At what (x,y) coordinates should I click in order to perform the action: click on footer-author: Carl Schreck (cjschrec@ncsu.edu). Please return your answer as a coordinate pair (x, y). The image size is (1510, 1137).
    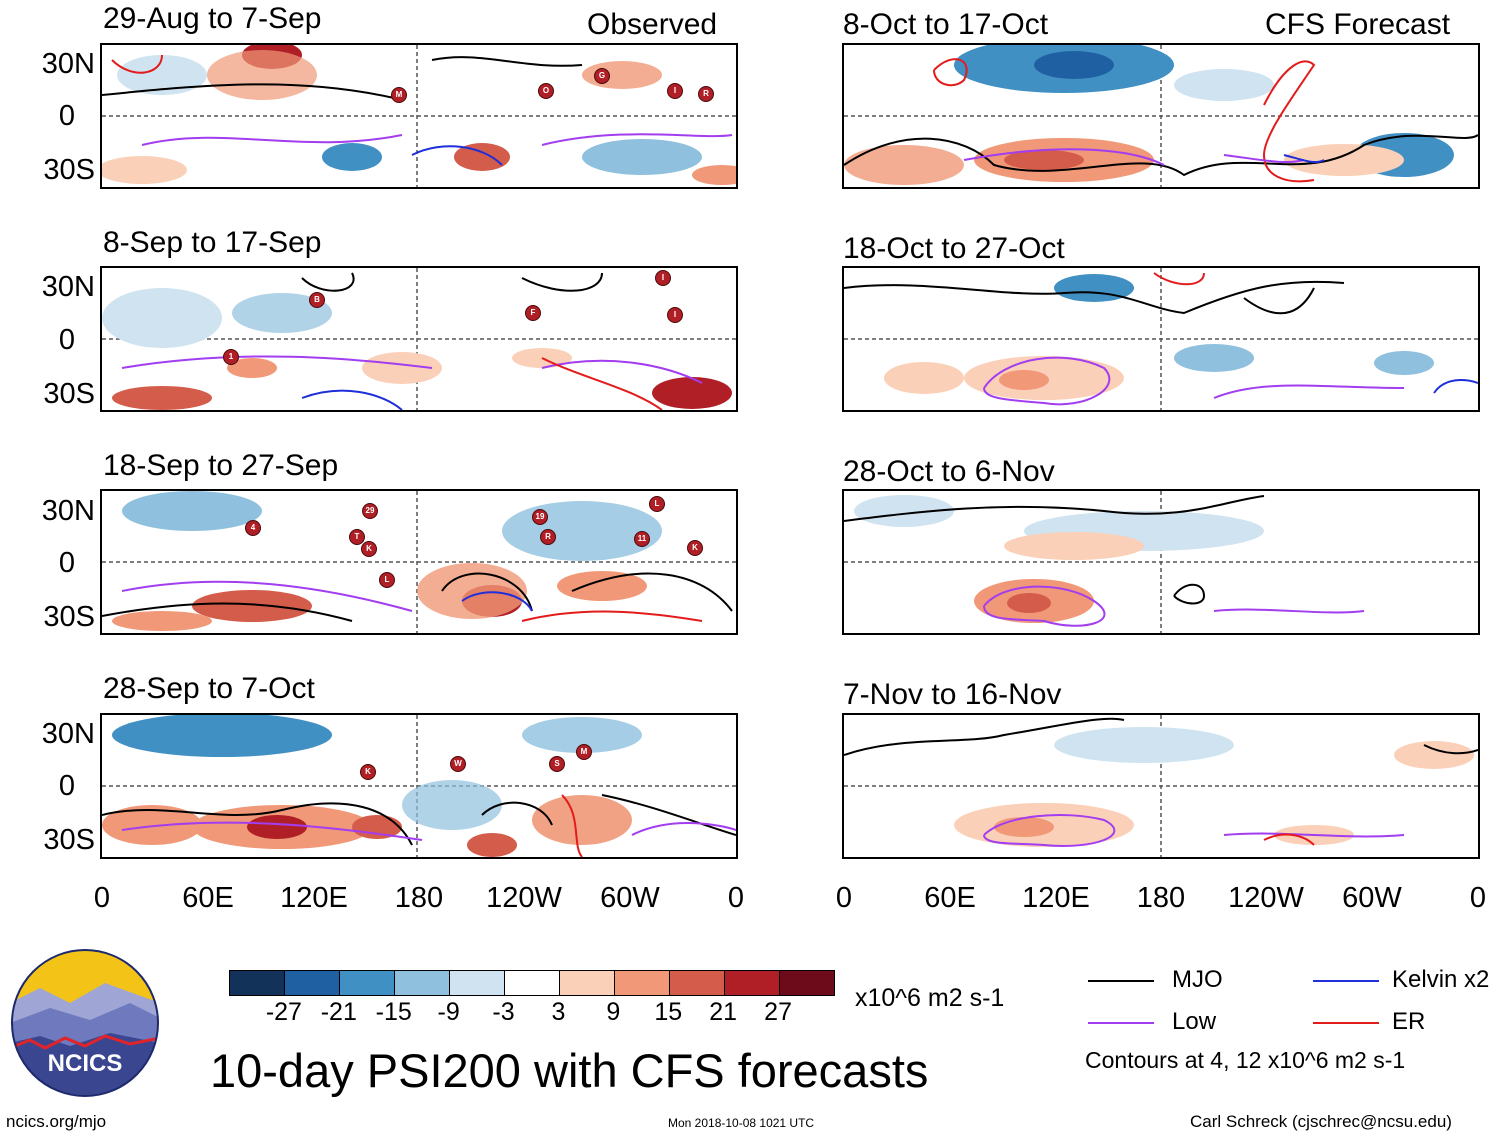
    Looking at the image, I should click on (1321, 1121).